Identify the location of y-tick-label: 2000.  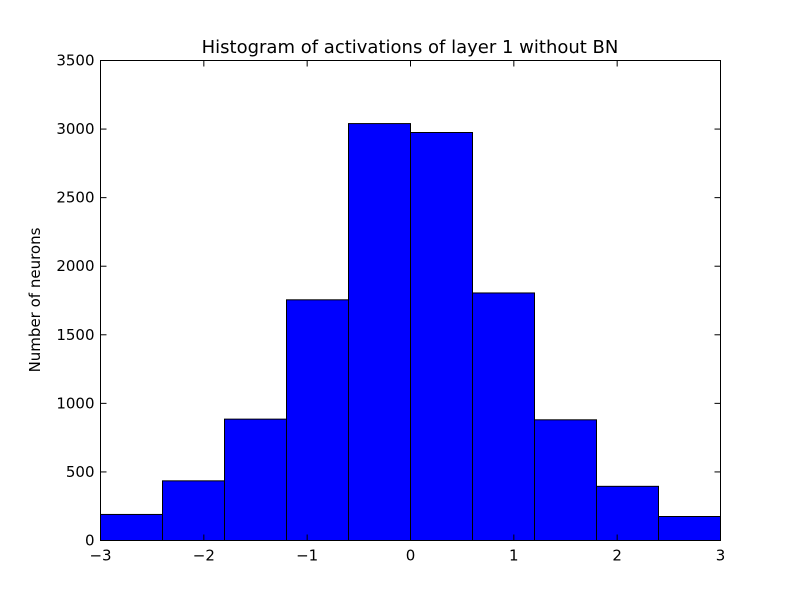
(75, 266).